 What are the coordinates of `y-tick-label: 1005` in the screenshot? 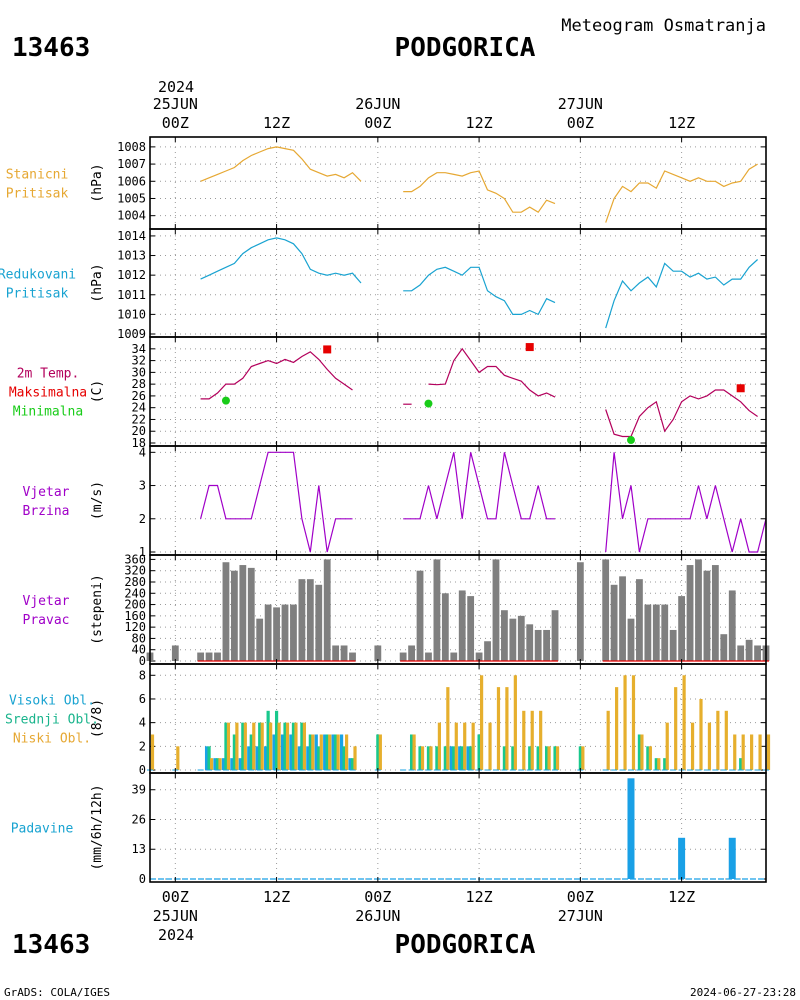 It's located at (131, 198).